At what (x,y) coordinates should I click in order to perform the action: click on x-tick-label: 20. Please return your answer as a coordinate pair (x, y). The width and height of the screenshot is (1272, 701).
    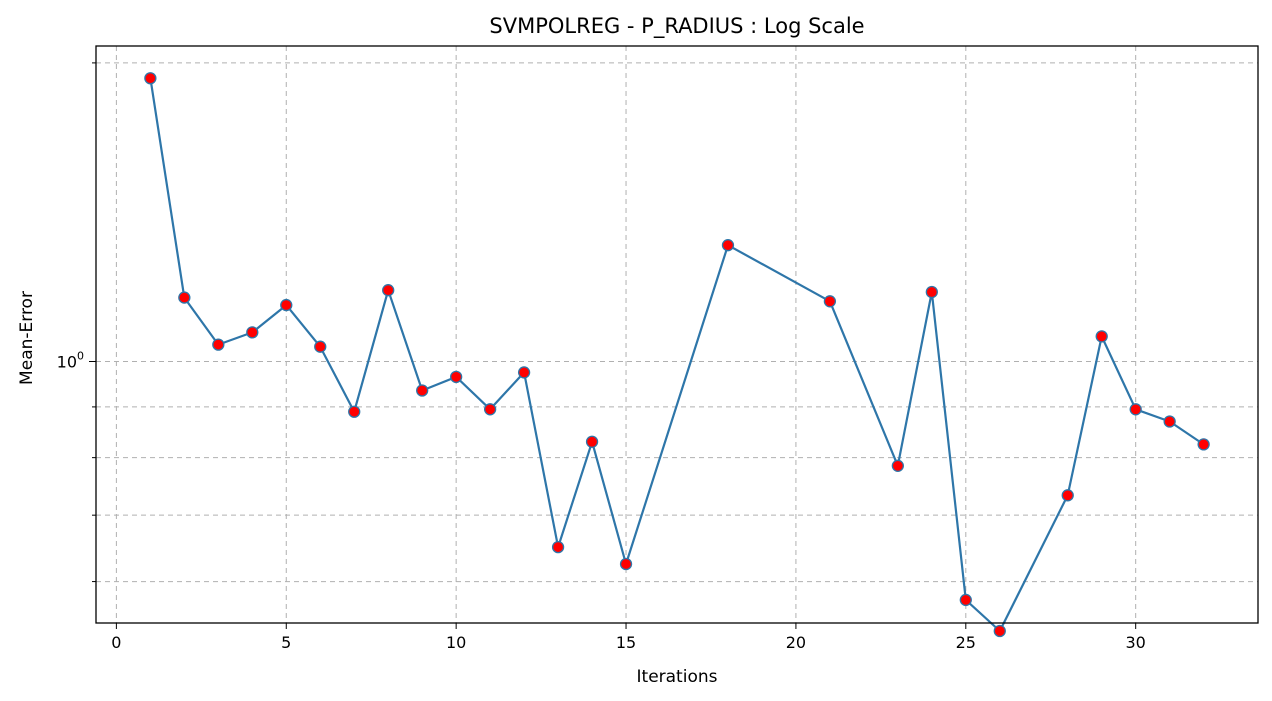
    Looking at the image, I should click on (796, 642).